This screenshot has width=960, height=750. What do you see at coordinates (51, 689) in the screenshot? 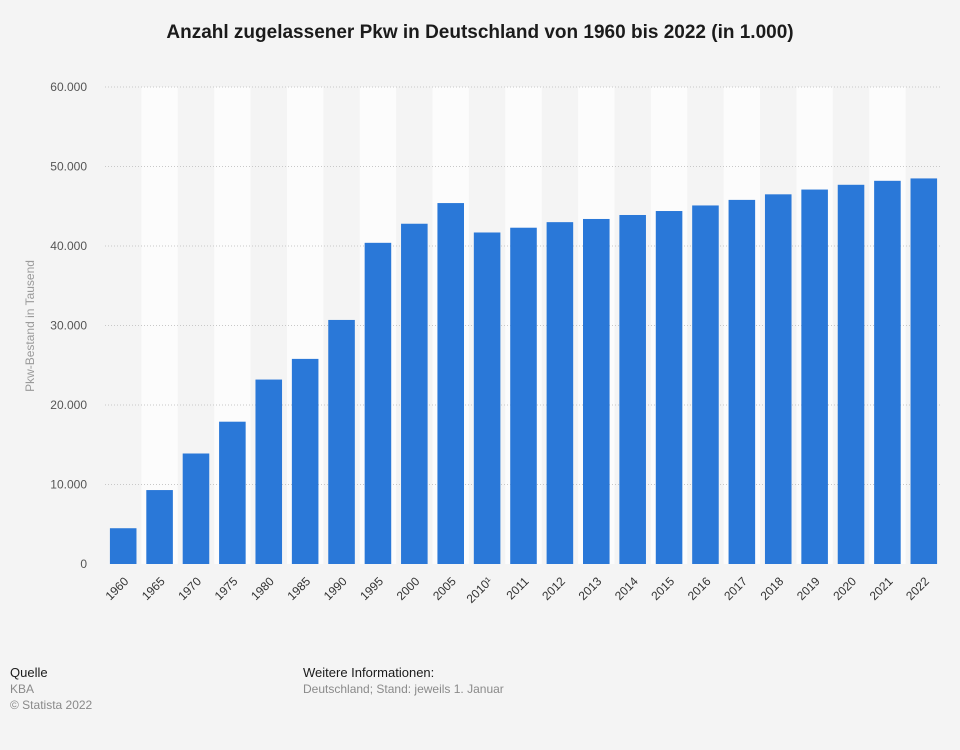
I see `source-block: Quelle KBA © Statista 2022` at bounding box center [51, 689].